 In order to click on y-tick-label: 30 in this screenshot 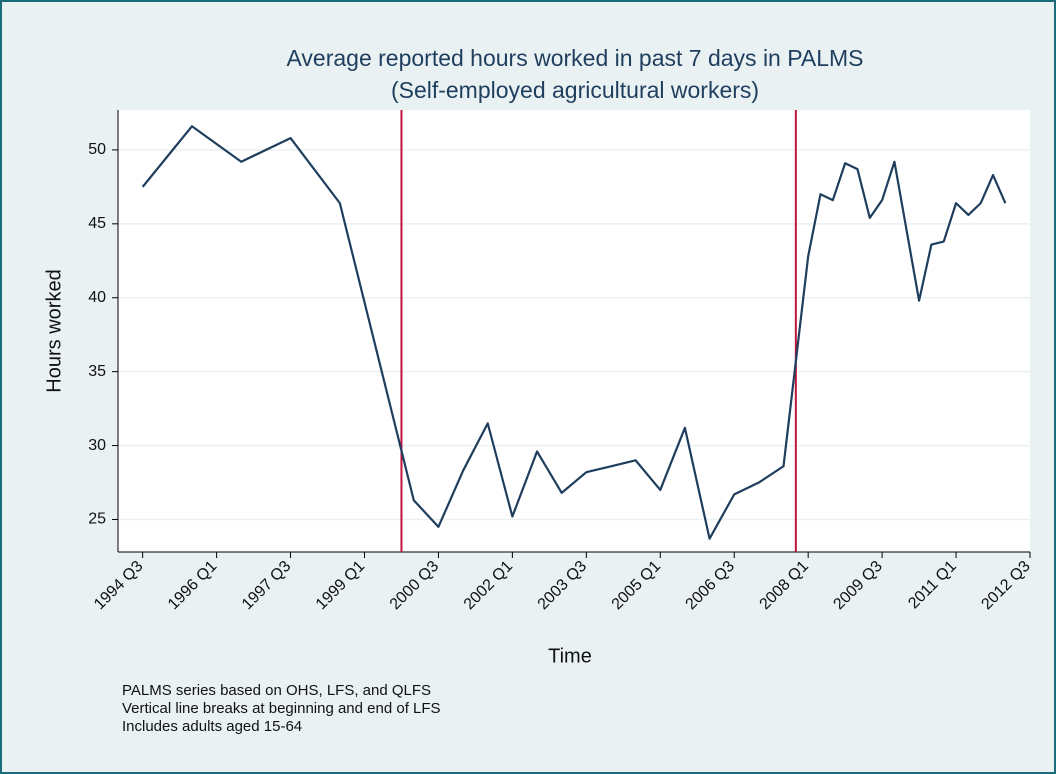, I will do `click(97, 445)`.